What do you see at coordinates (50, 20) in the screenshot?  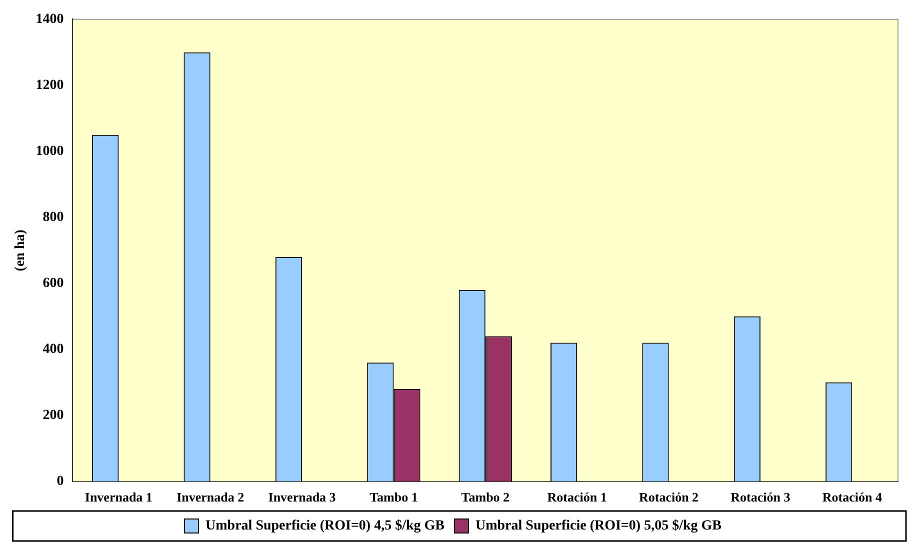 I see `y-tick-label: 1400` at bounding box center [50, 20].